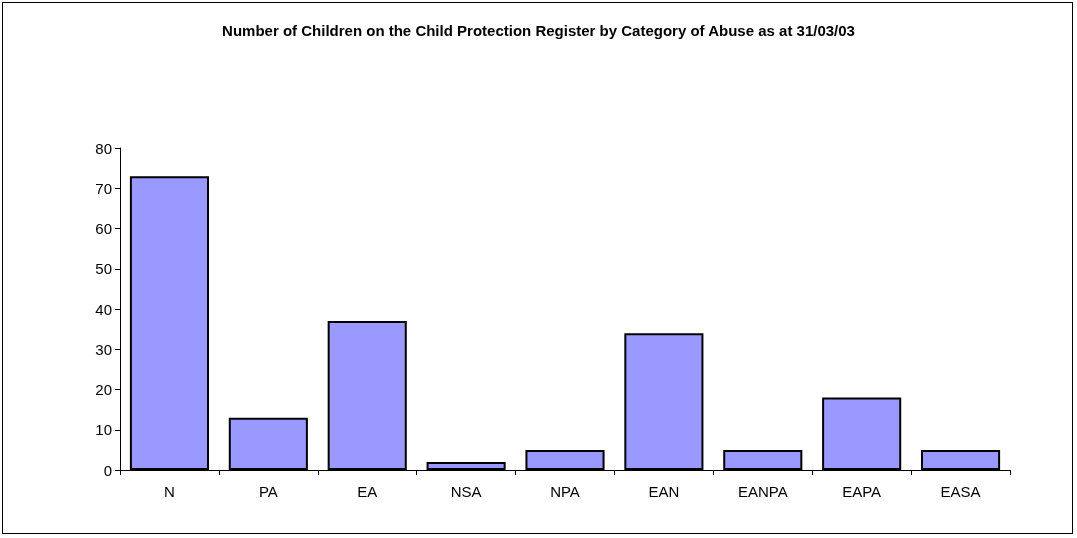 This screenshot has width=1077, height=538. Describe the element at coordinates (103, 389) in the screenshot. I see `y-tick-label: 20` at that location.